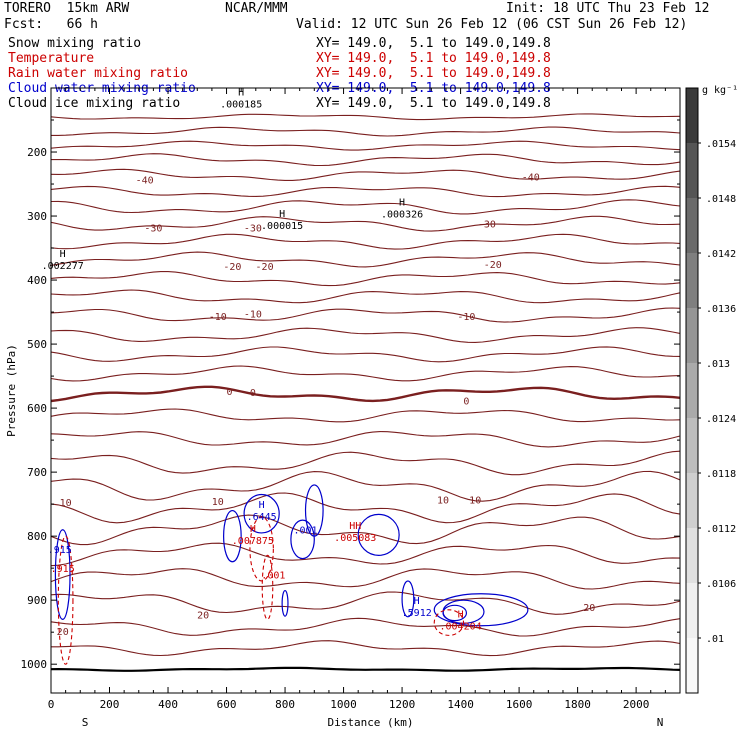 The width and height of the screenshot is (740, 740). I want to click on y-tick-label: 300, so click(37, 216).